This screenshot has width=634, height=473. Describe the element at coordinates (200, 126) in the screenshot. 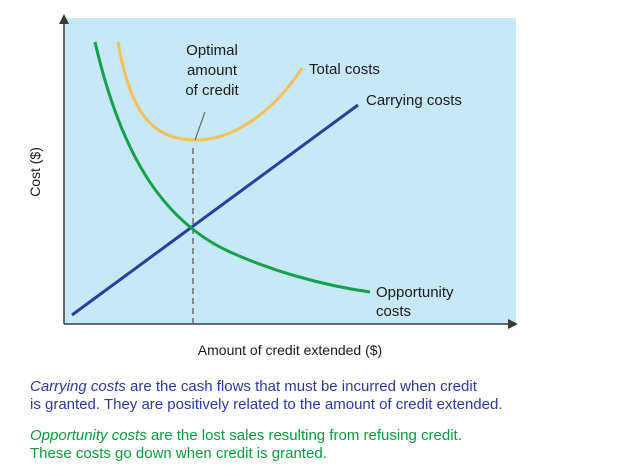

I see `optimal-annotation-pointer` at that location.